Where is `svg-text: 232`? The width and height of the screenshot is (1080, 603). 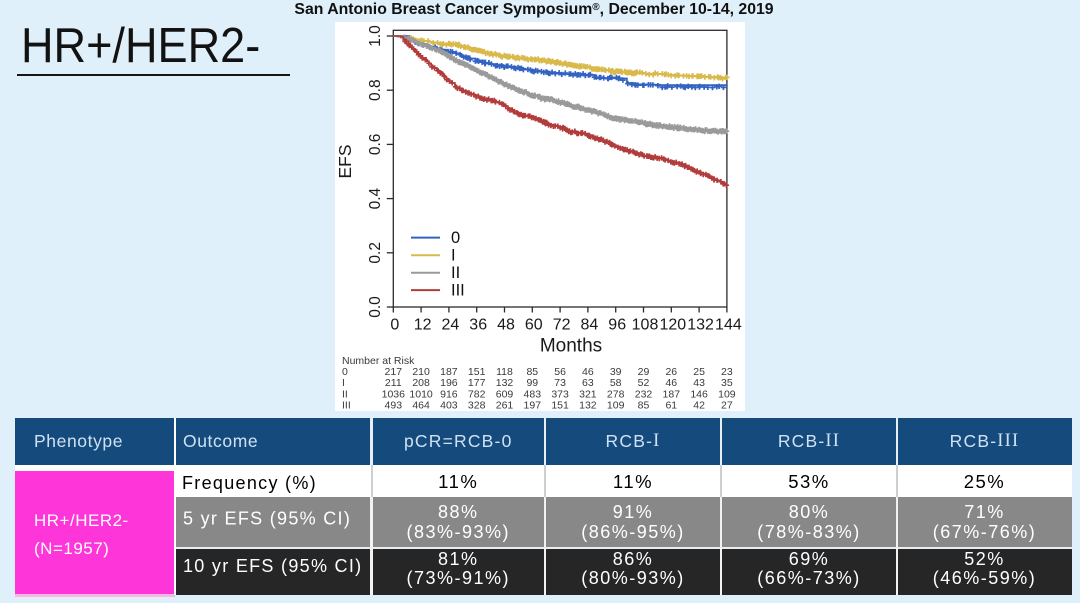
svg-text: 232 is located at coordinates (644, 394).